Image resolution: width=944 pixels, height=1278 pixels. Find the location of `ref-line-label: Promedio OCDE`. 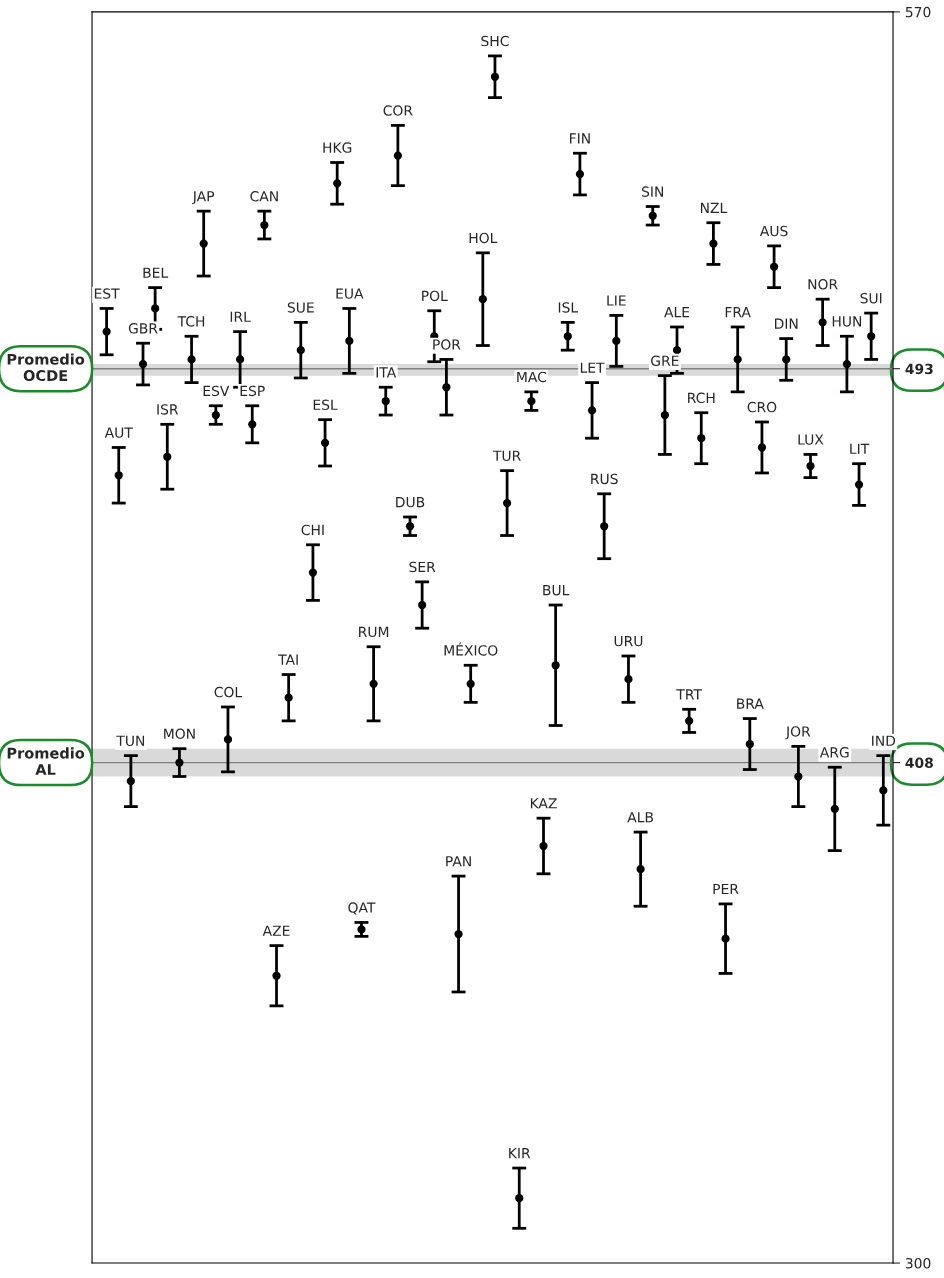

ref-line-label: Promedio OCDE is located at coordinates (46, 367).